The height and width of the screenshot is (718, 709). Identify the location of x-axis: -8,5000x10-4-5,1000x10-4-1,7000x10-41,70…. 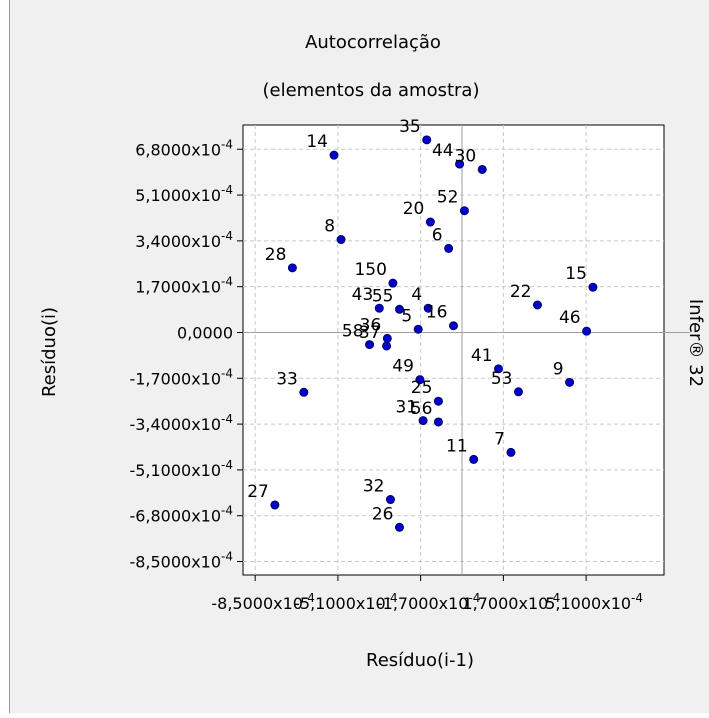
(427, 594).